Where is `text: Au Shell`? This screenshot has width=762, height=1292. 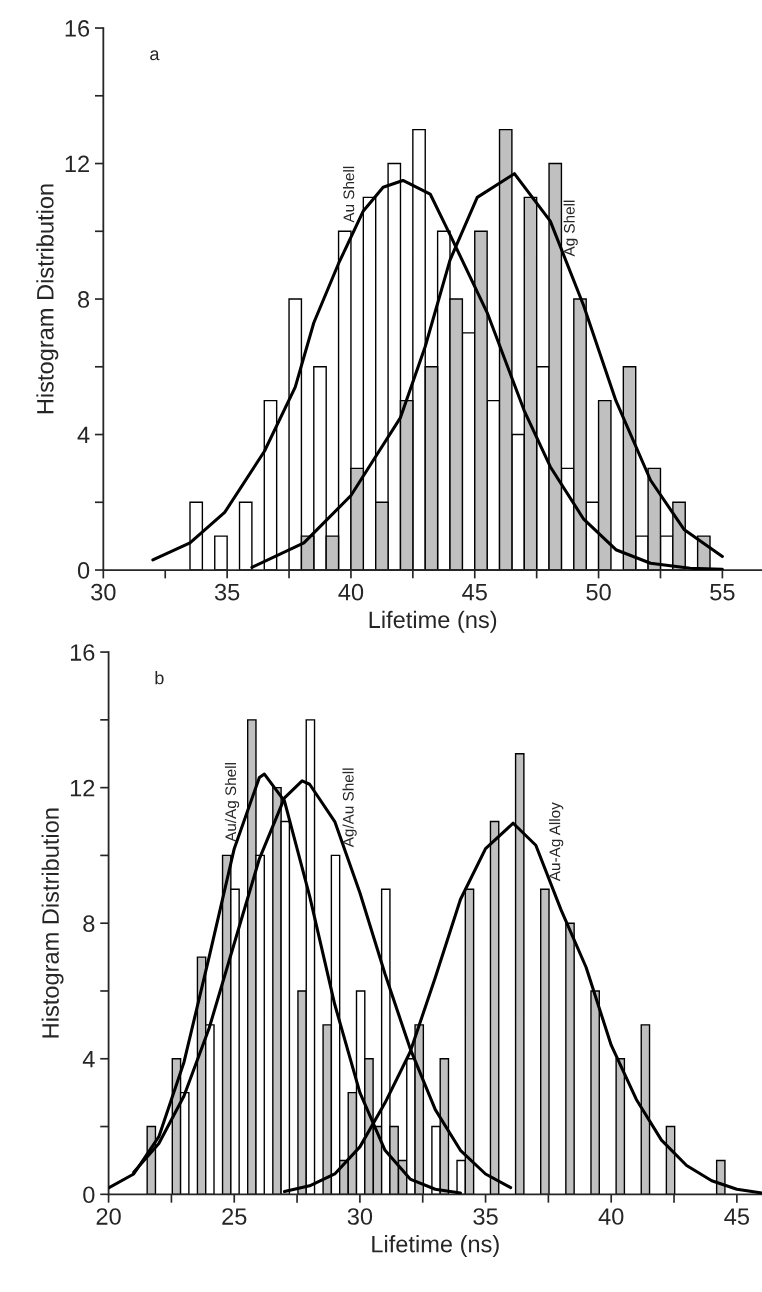
text: Au Shell is located at coordinates (349, 194).